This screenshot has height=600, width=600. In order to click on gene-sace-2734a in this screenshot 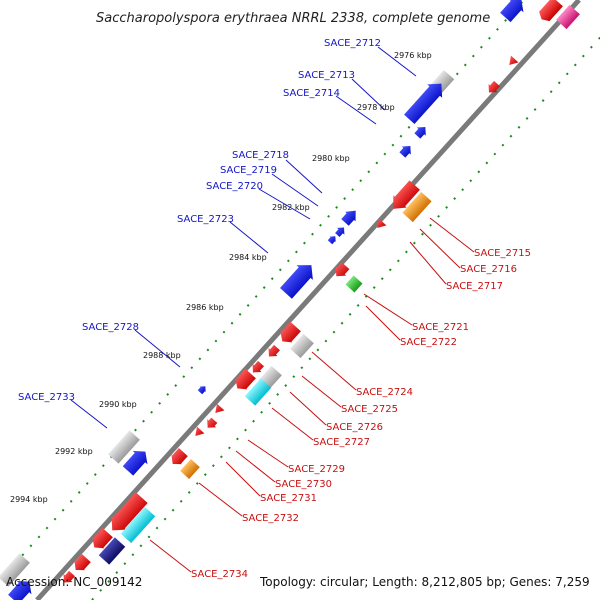, I will do `click(127, 514)`.